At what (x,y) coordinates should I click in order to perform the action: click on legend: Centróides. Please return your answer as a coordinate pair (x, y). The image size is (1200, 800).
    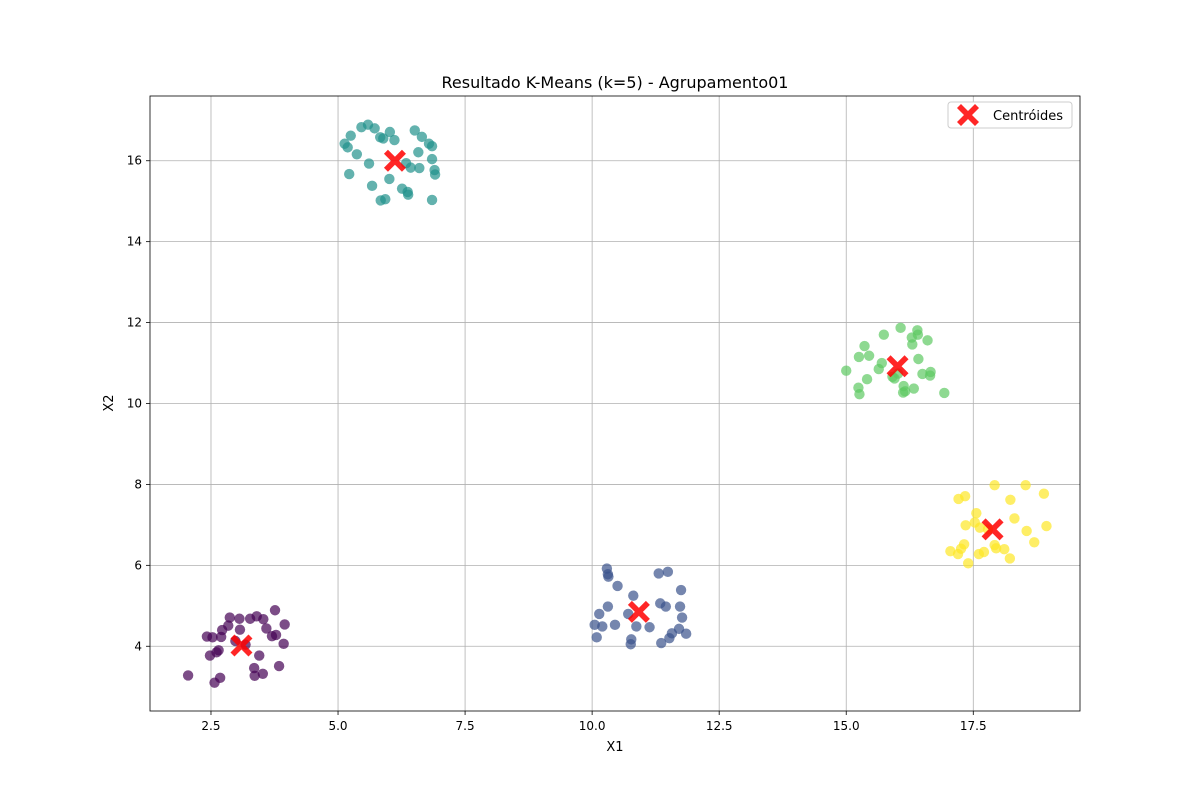
    Looking at the image, I should click on (1010, 115).